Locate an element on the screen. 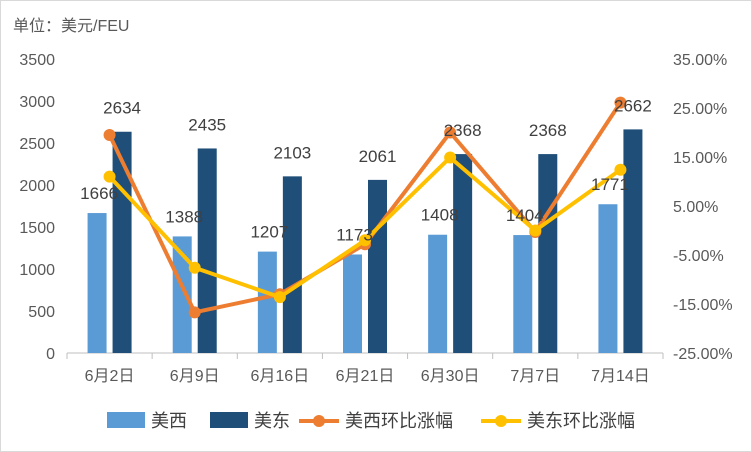 This screenshot has width=752, height=452. y-left-tick-label: 2000 is located at coordinates (37, 186).